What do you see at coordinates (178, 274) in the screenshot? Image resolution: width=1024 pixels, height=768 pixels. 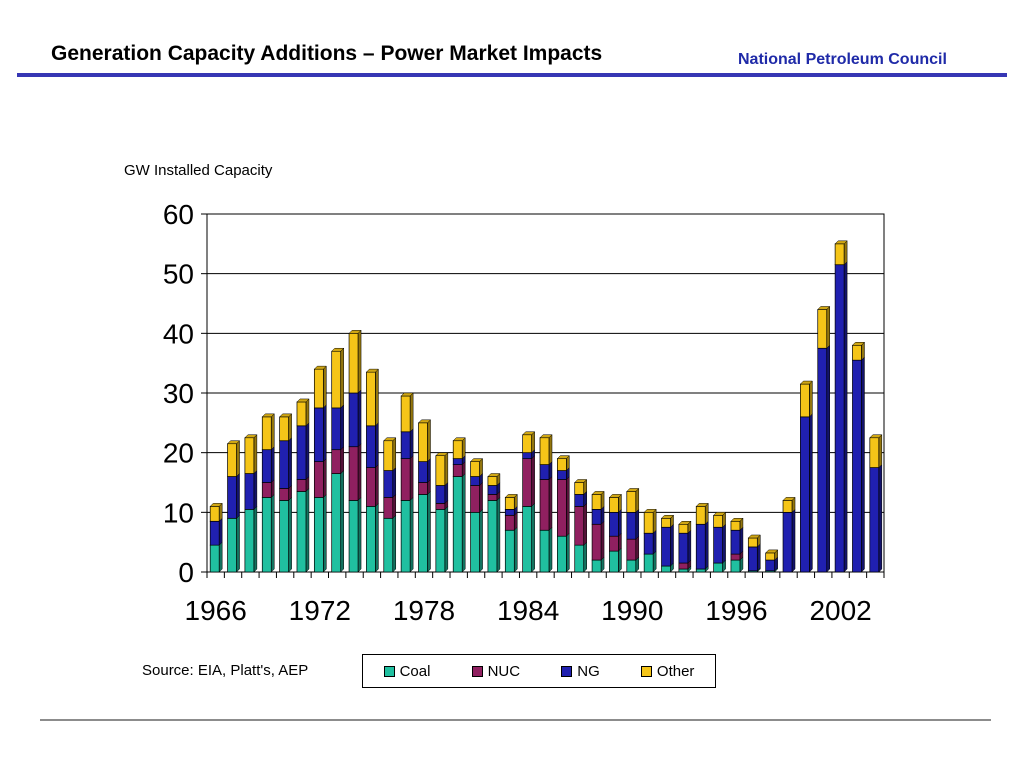 I see `y-tick-label: 50` at bounding box center [178, 274].